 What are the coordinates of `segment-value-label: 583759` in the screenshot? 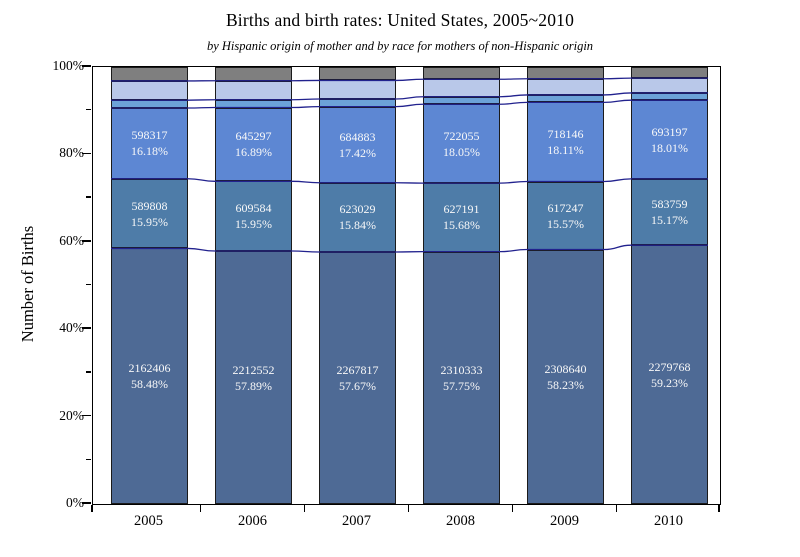 It's located at (669, 204).